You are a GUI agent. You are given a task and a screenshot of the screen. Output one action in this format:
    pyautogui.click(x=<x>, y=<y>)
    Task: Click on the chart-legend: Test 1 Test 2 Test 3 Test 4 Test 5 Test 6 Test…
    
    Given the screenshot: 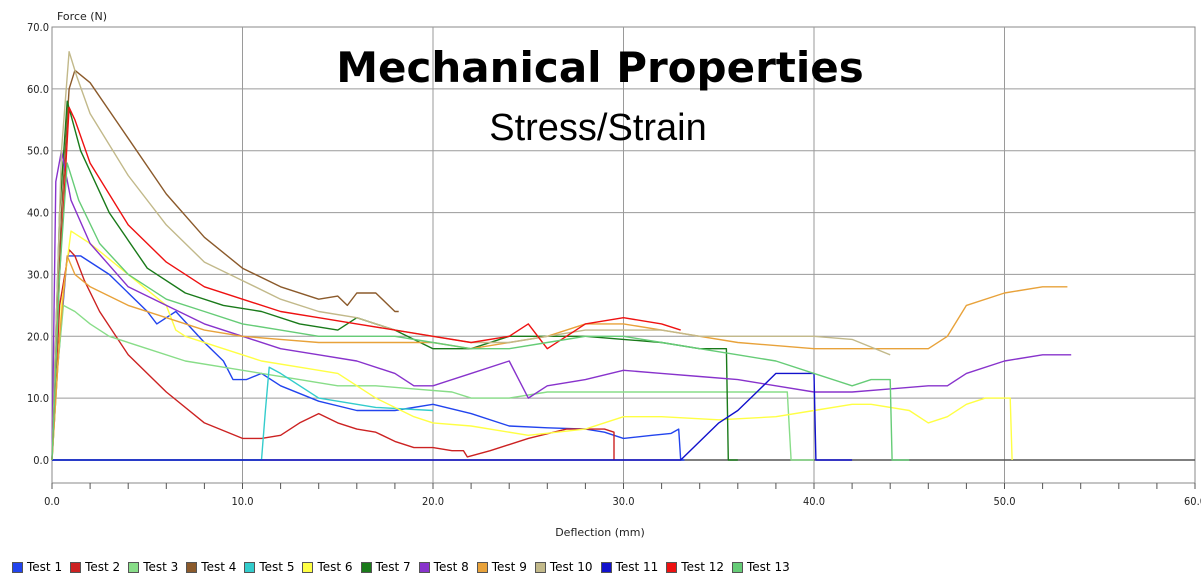 What is the action you would take?
    pyautogui.click(x=602, y=567)
    